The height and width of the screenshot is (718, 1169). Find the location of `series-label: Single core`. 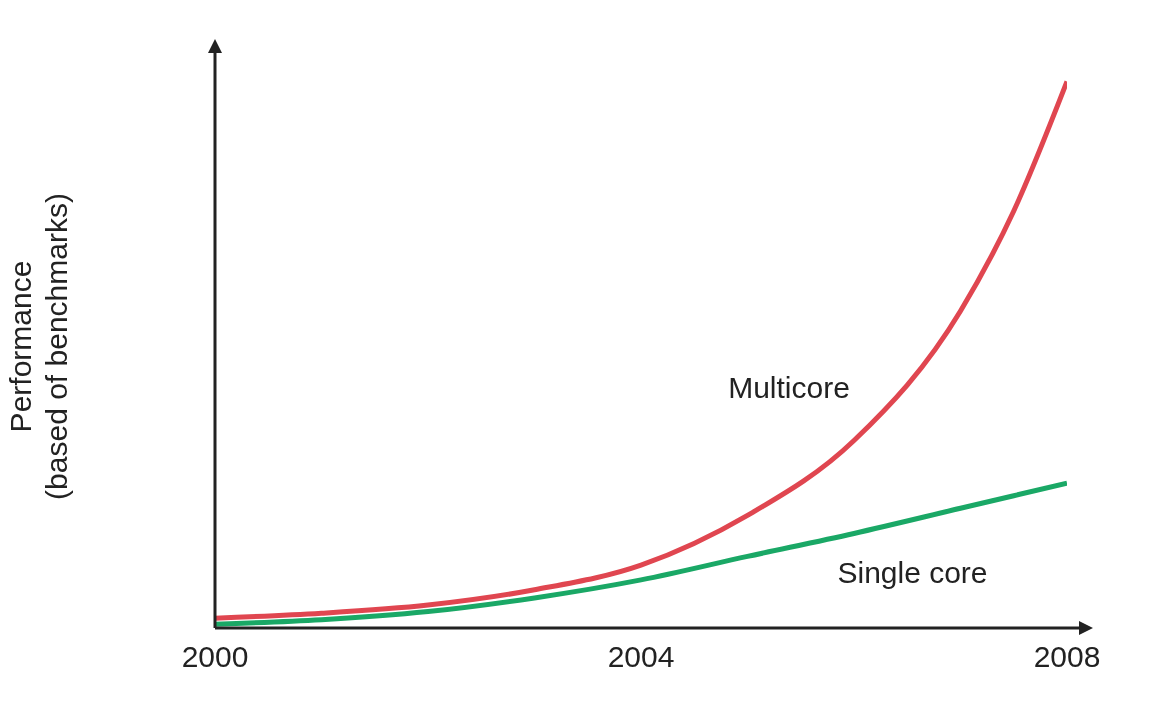

series-label: Single core is located at coordinates (912, 573).